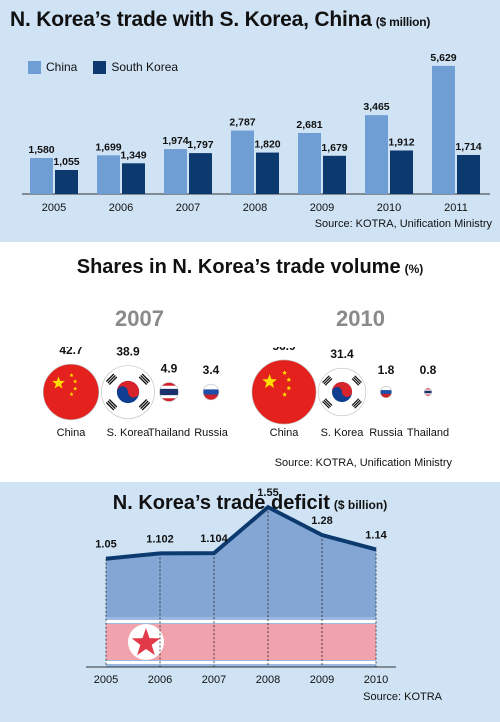 Image resolution: width=500 pixels, height=722 pixels. What do you see at coordinates (443, 58) in the screenshot?
I see `bar-label-china-2011: 5,629` at bounding box center [443, 58].